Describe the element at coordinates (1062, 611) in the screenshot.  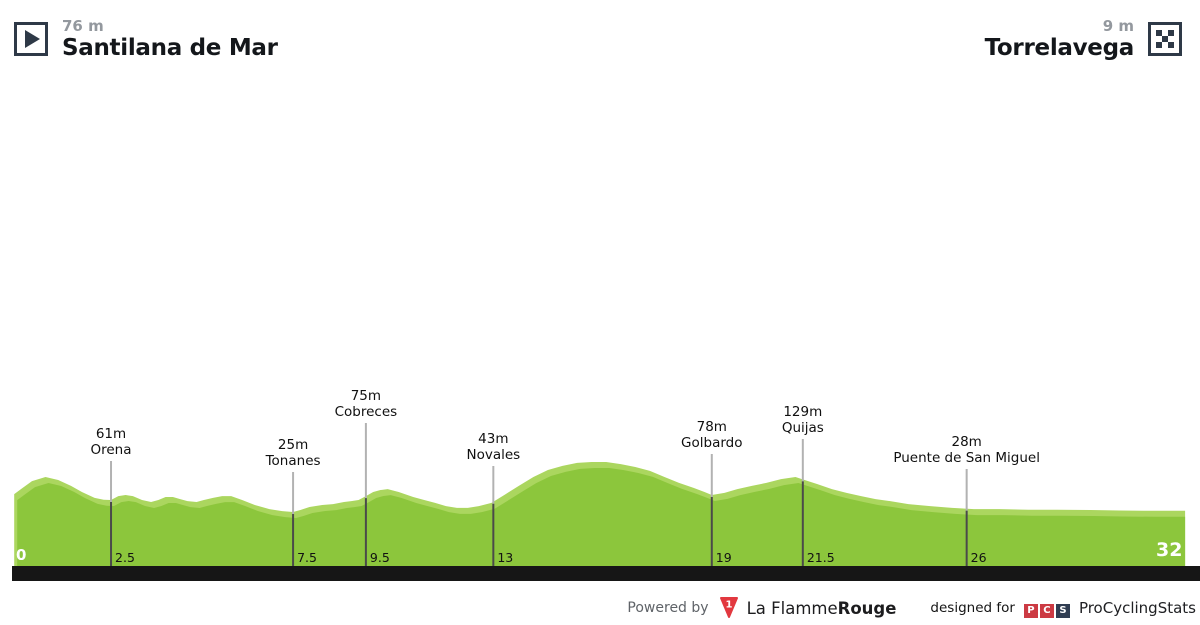
I see `pcs-letter-s: S` at that location.